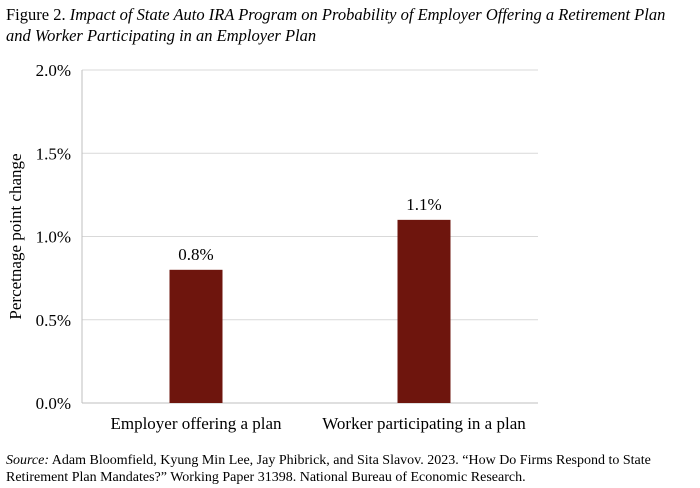 The image size is (700, 488). Describe the element at coordinates (53, 237) in the screenshot. I see `y-tick-label: 1.0%` at that location.